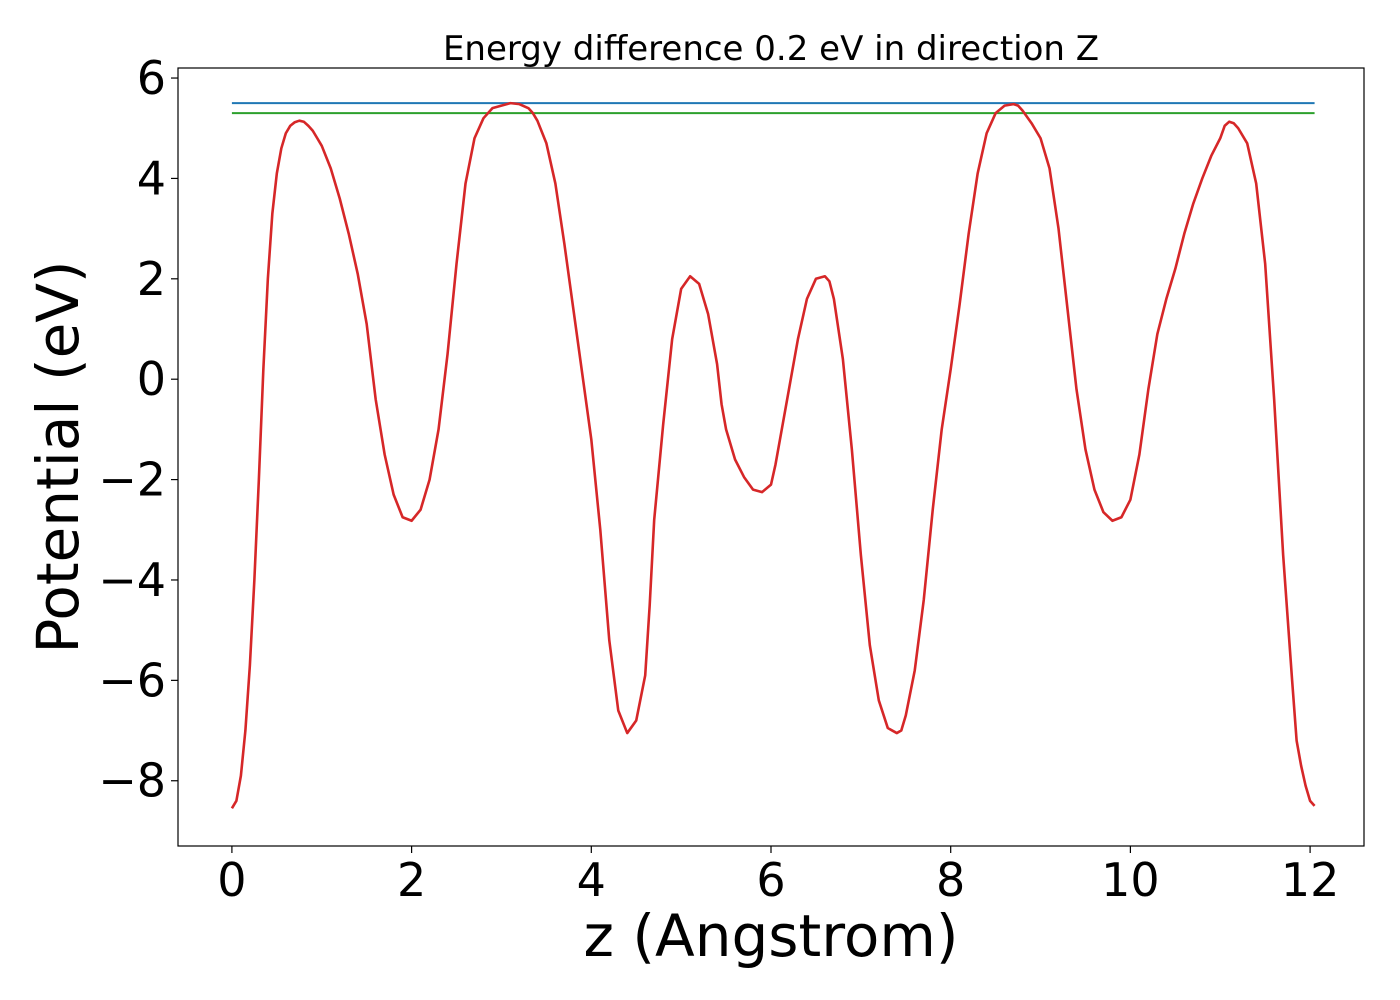  Describe the element at coordinates (132, 580) in the screenshot. I see `y-tick-label: −4` at that location.